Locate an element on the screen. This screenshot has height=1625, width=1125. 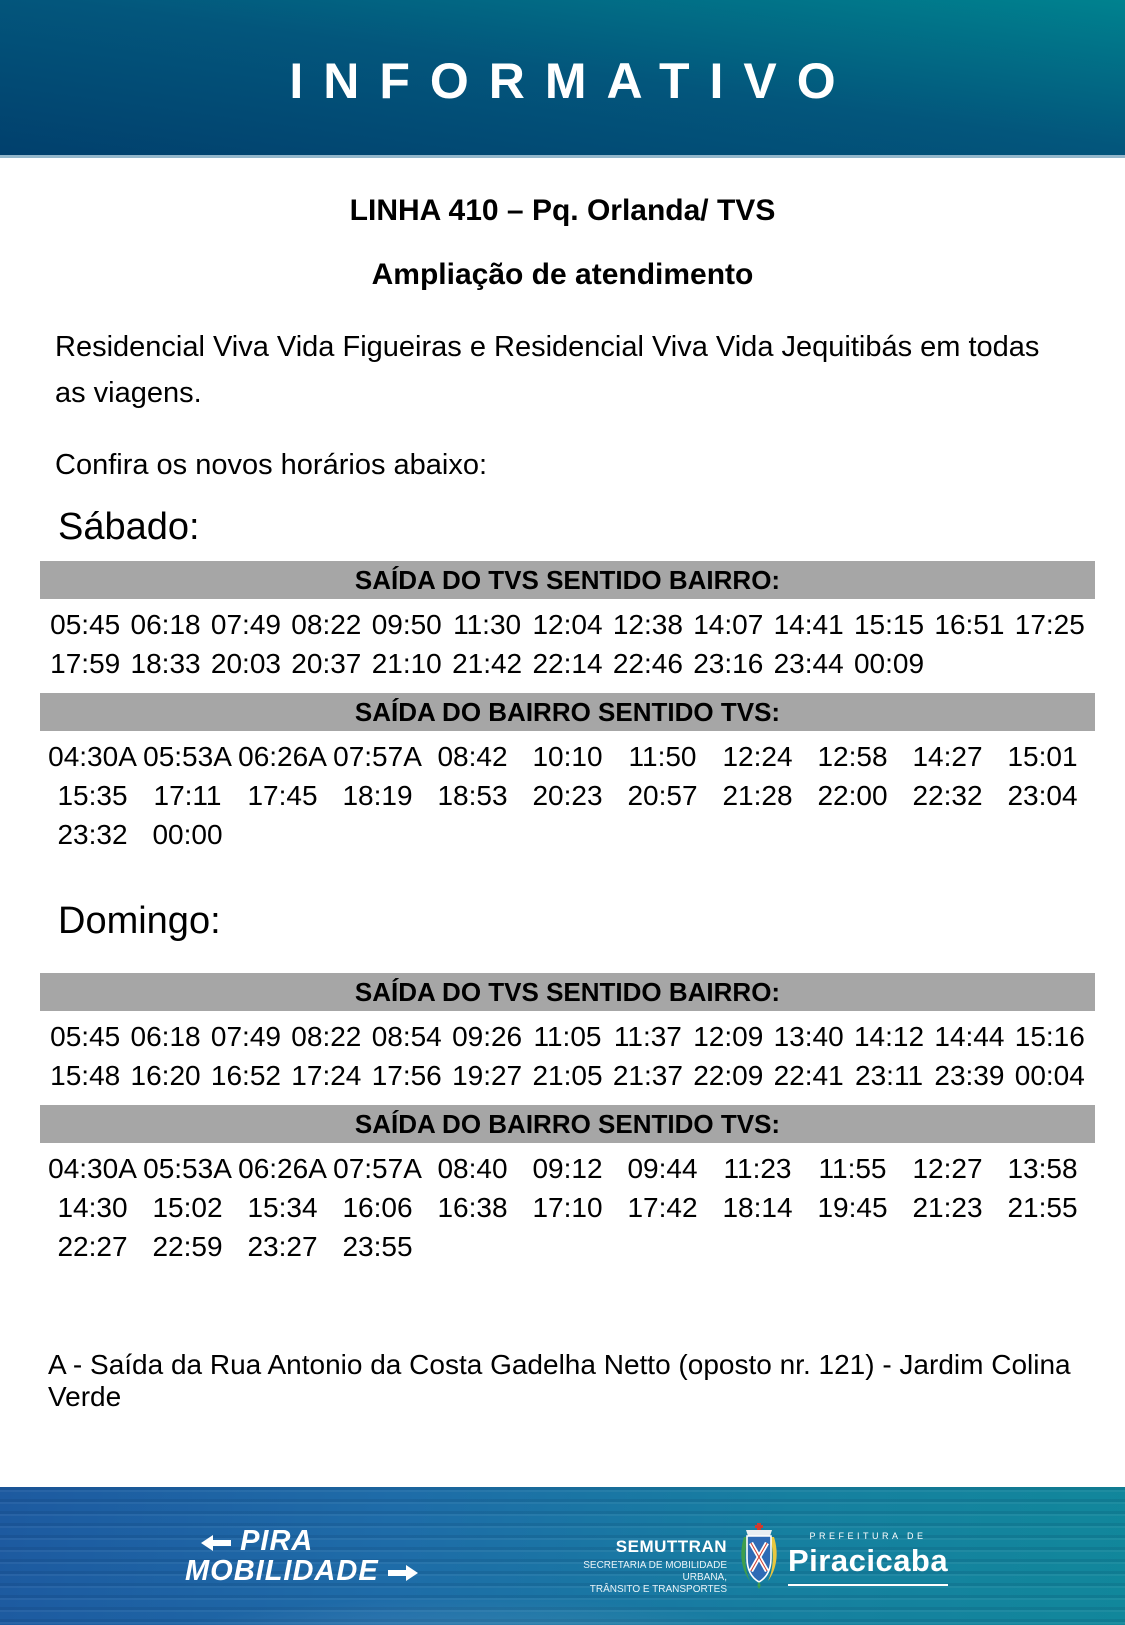
time-cell: 22:14 is located at coordinates (567, 663).